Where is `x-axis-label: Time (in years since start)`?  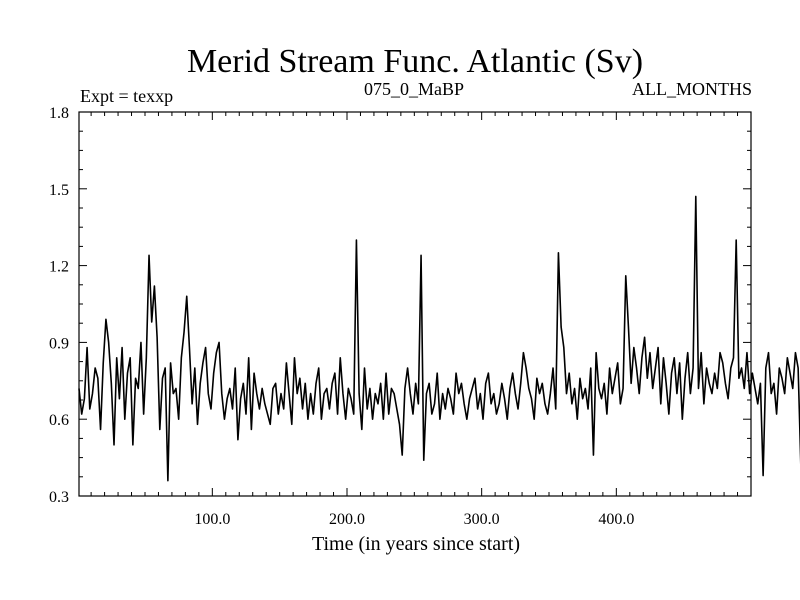
x-axis-label: Time (in years since start) is located at coordinates (416, 544).